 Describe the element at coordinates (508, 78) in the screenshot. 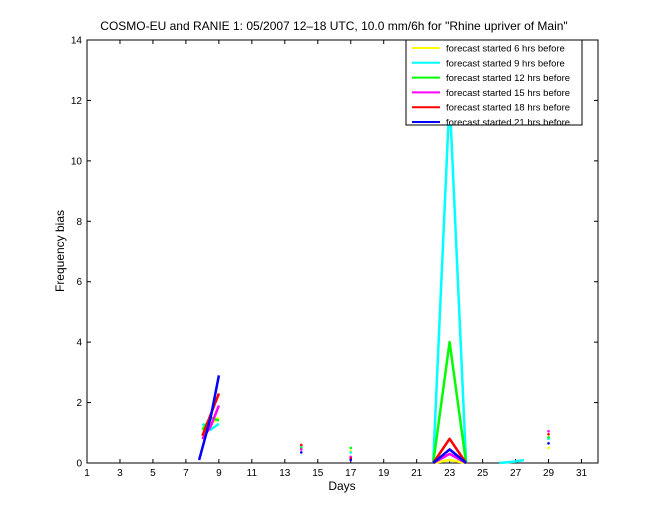

I see `legend-label: forecast started 12 hrs before` at that location.